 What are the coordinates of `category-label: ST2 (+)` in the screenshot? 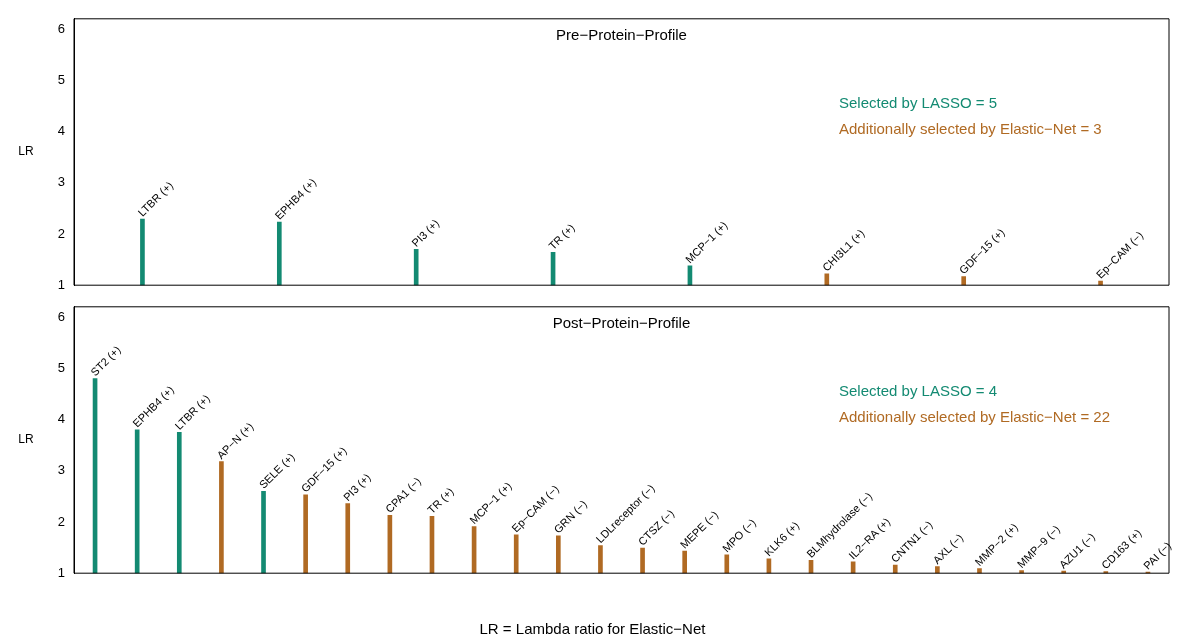 It's located at (105, 361).